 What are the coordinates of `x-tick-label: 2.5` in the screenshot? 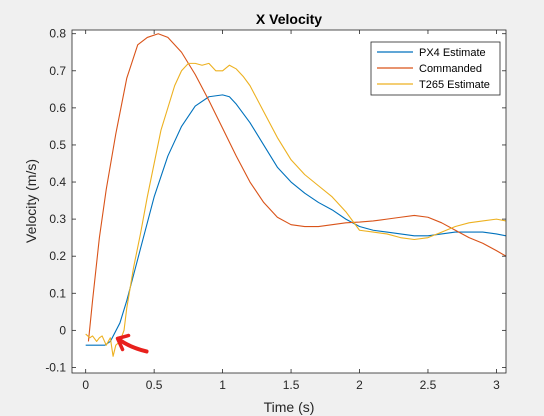 It's located at (428, 385).